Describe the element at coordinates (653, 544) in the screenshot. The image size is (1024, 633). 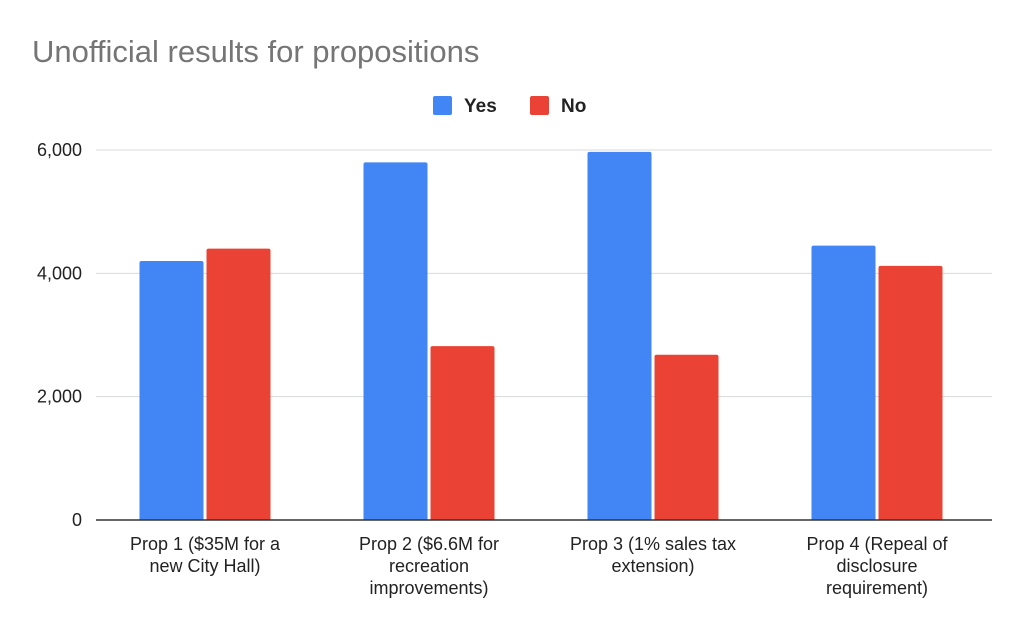
I see `x-category-label-line: Prop 3 (1% sales tax` at that location.